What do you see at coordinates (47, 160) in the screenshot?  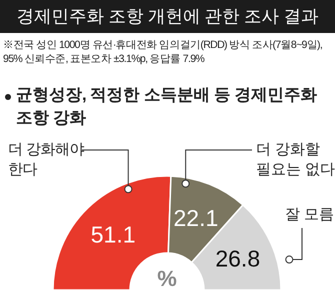 I see `slice-label: 더 강화해야 한다` at bounding box center [47, 160].